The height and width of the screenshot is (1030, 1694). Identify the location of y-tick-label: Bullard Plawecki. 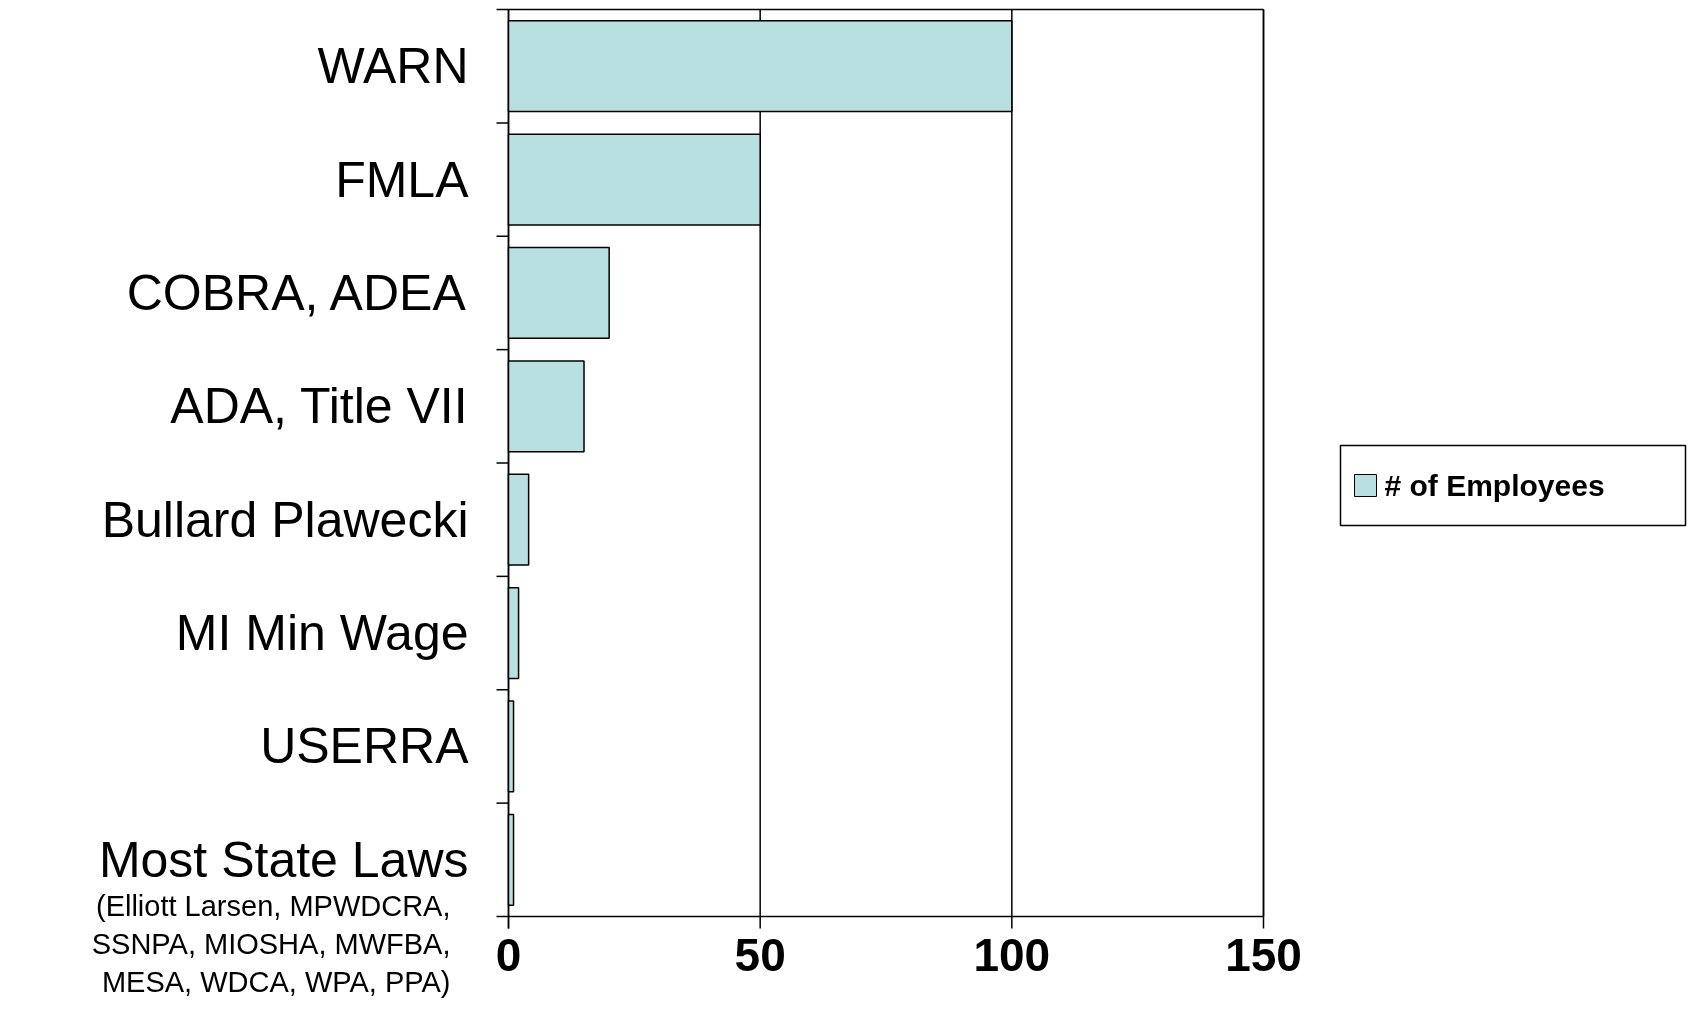
(285, 519).